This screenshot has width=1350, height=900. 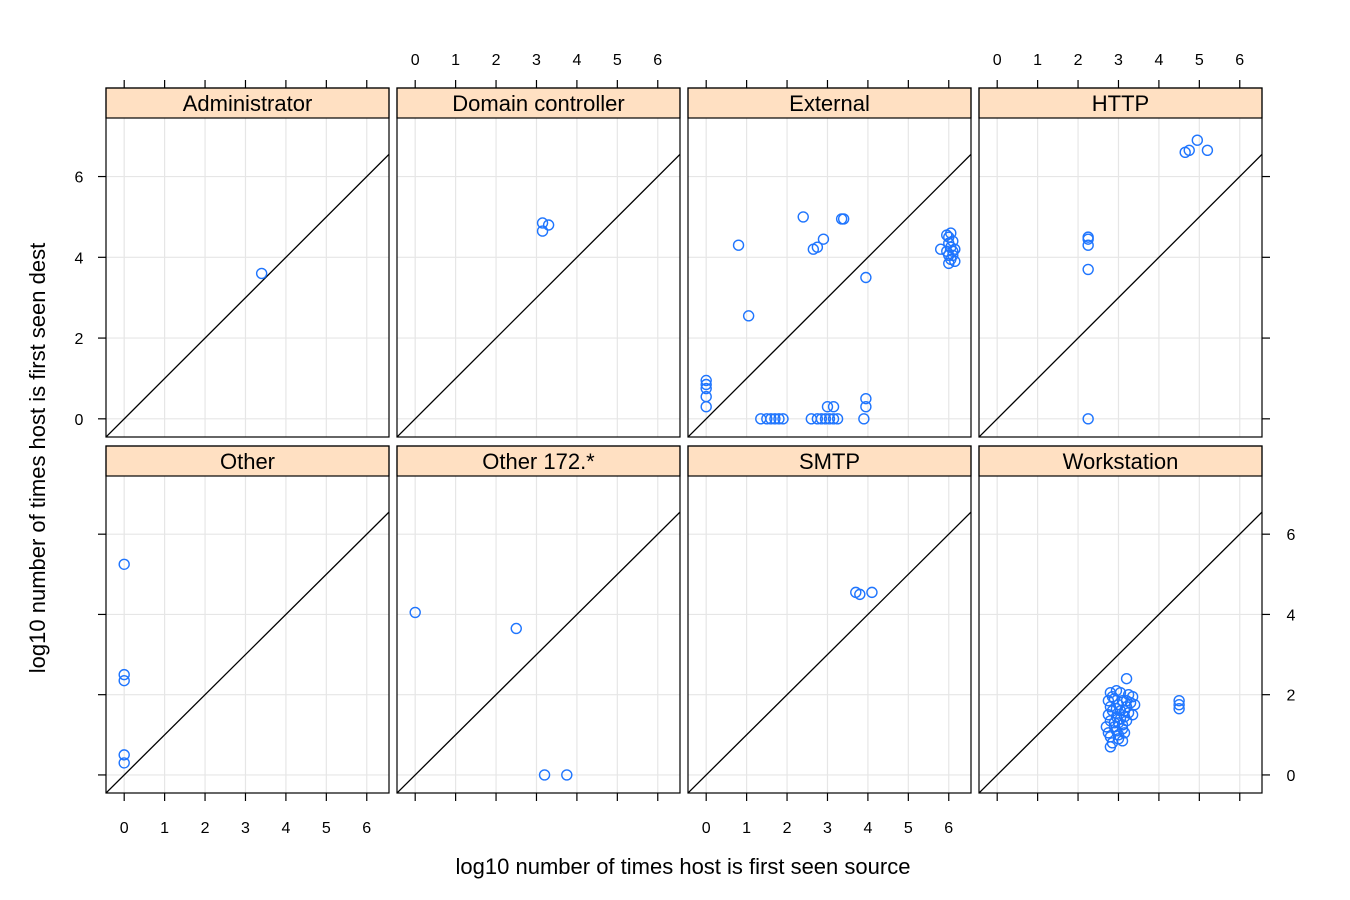 I want to click on strip-label: External, so click(x=829, y=103).